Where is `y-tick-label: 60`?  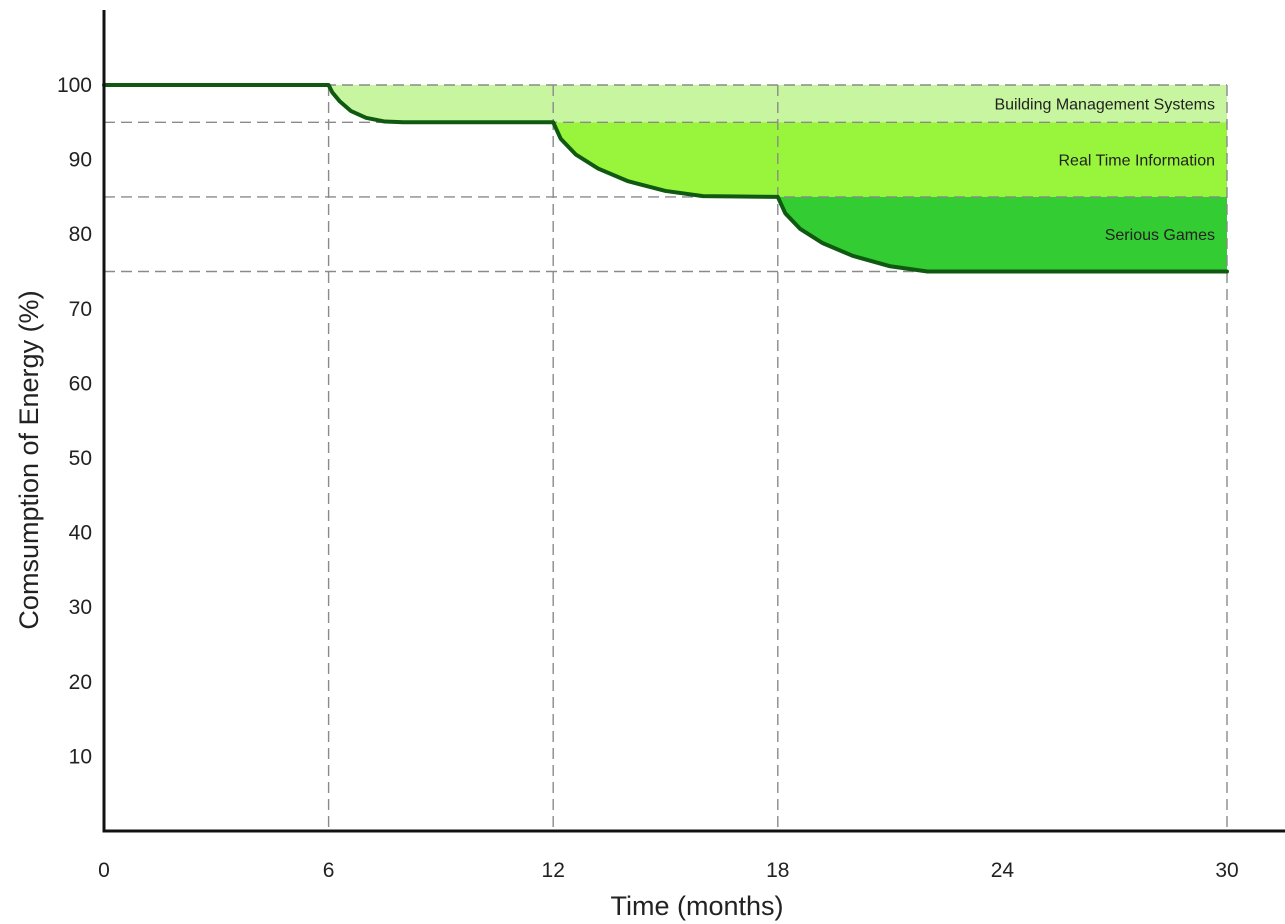
y-tick-label: 60 is located at coordinates (80, 383).